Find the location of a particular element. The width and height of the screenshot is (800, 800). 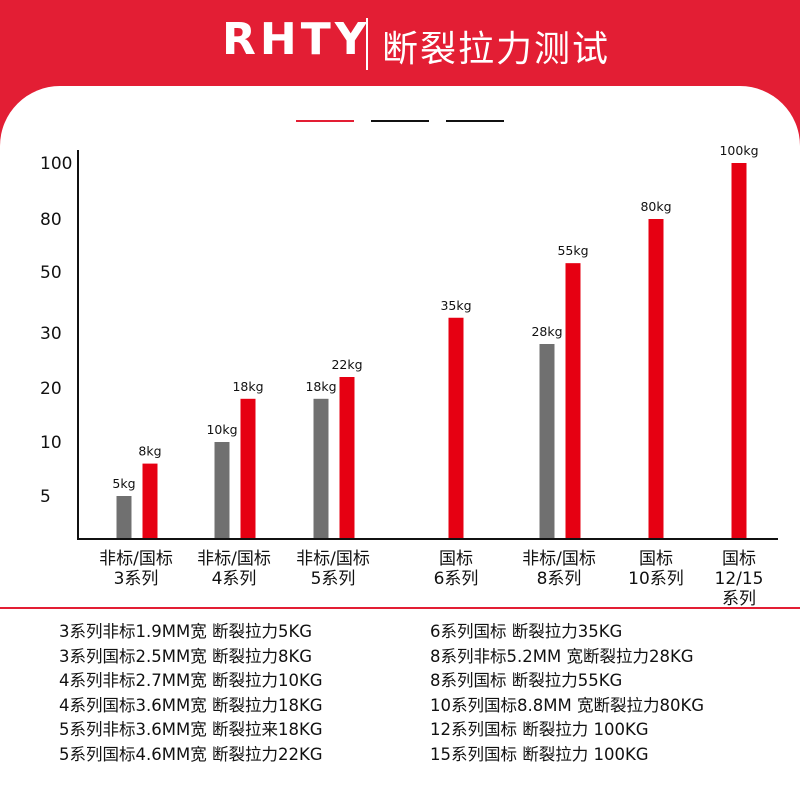

x-category-label: 国标 12/15 系列 is located at coordinates (739, 579).